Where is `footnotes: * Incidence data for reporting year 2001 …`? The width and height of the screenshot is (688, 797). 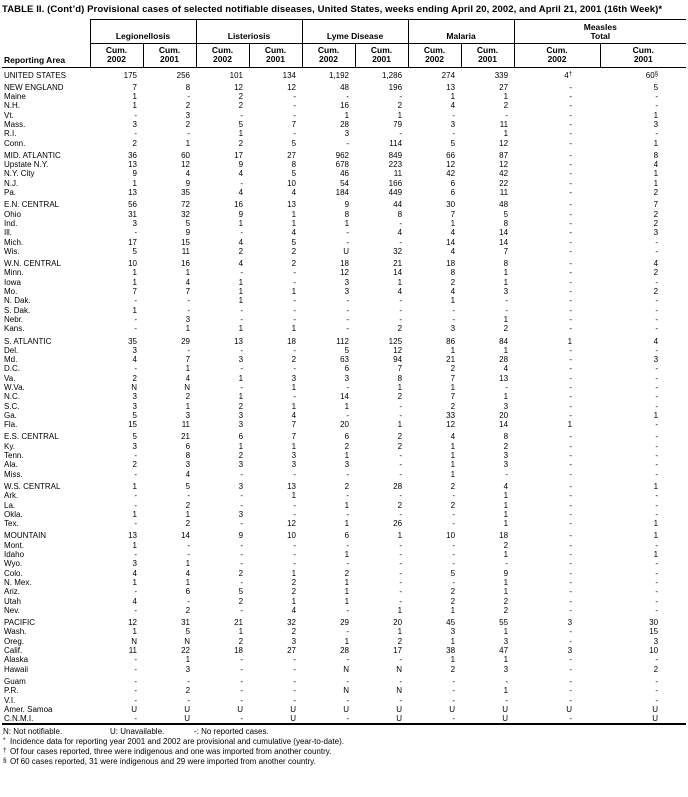
footnotes: * Incidence data for reporting year 2001 … is located at coordinates (344, 751).